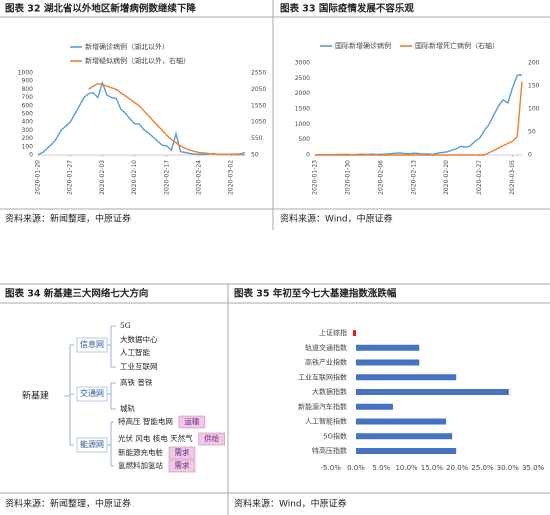  I want to click on y2-tick-label: 2050, so click(258, 89).